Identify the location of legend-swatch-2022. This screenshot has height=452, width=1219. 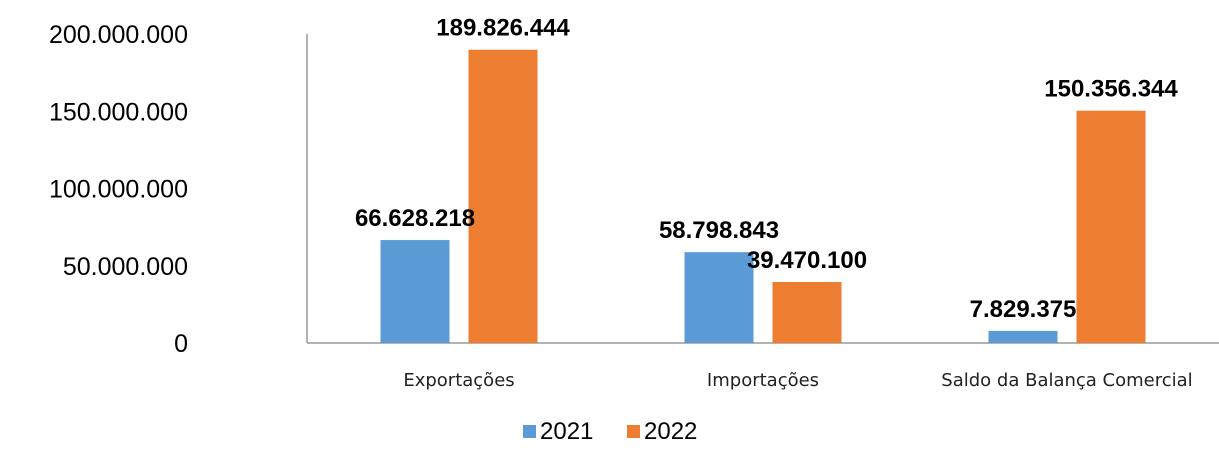
(633, 431).